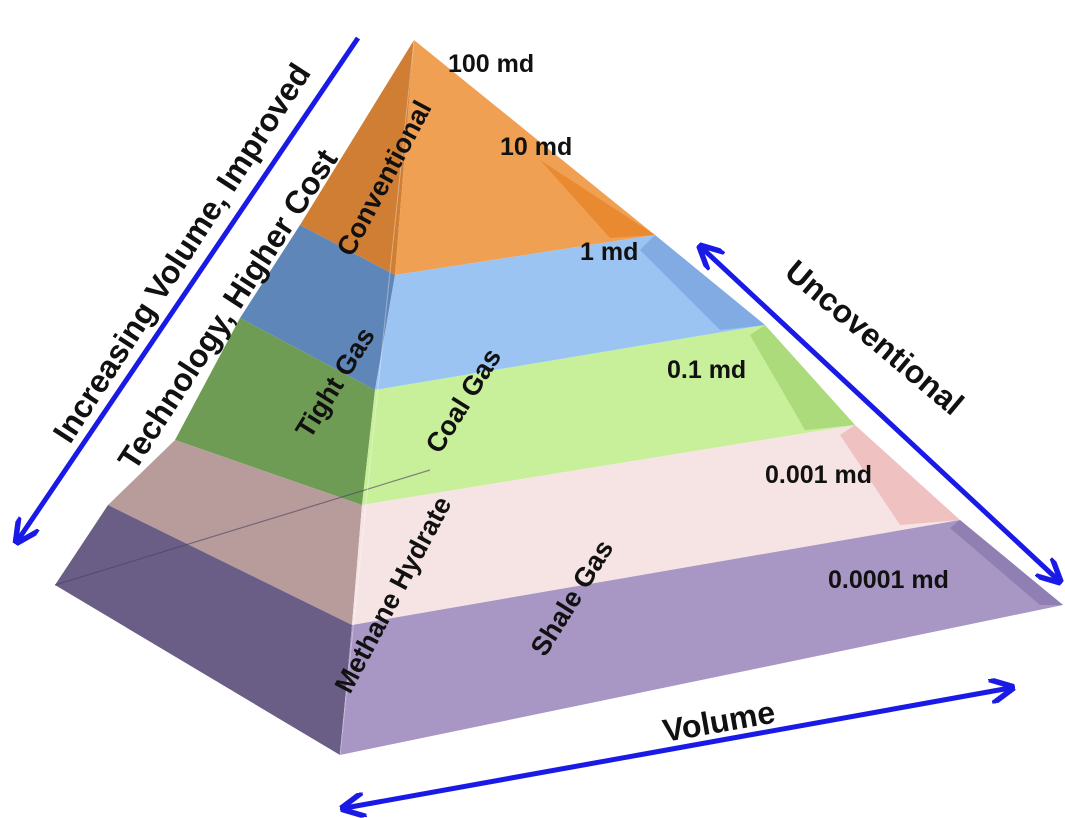  What do you see at coordinates (203, 630) in the screenshot?
I see `shale-gas-left-face` at bounding box center [203, 630].